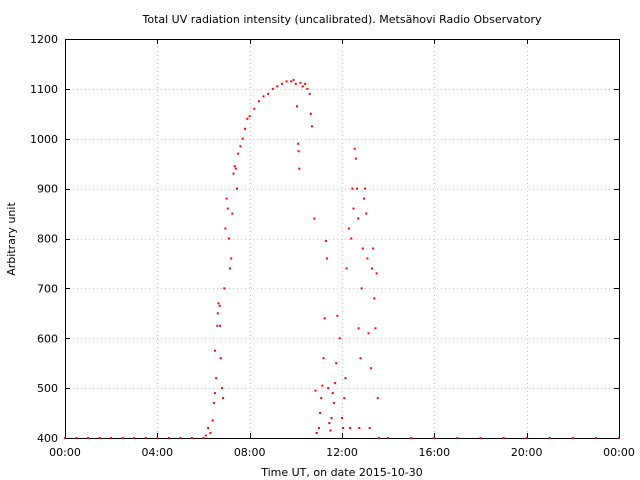 The height and width of the screenshot is (480, 640). Describe the element at coordinates (619, 452) in the screenshot. I see `x-tick-label: 00:00` at that location.